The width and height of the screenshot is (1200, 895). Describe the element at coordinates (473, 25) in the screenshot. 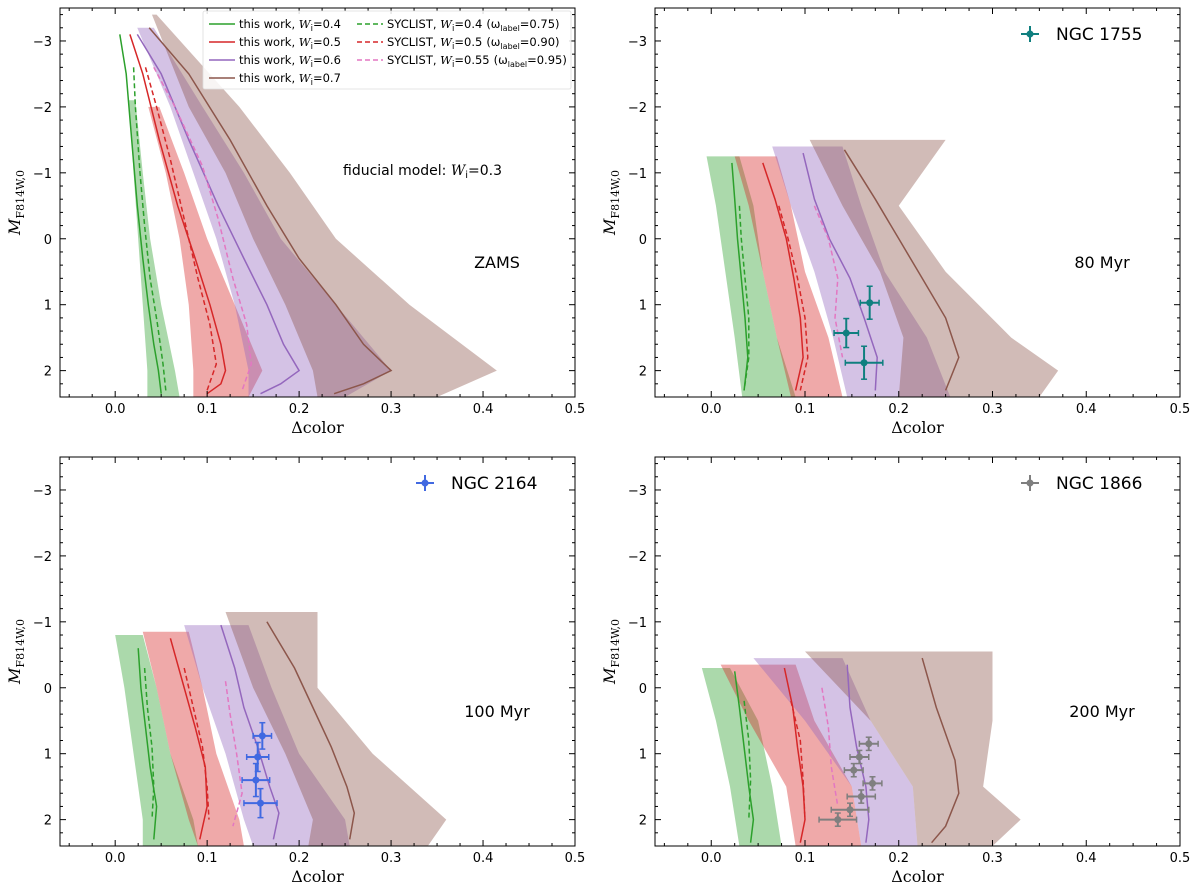

I see `legend-label-5: SYCLIST, Wi=0.4 (ωlabel=0.75)` at that location.